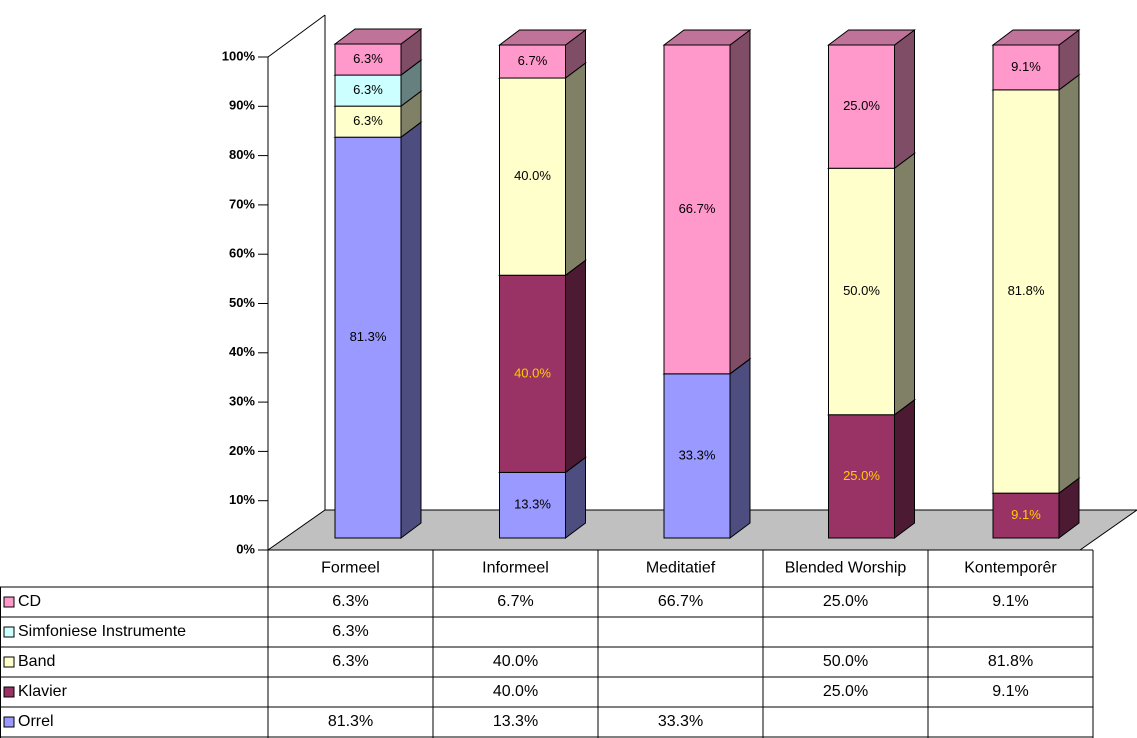  What do you see at coordinates (515, 601) in the screenshot?
I see `table-cell: 6.7%` at bounding box center [515, 601].